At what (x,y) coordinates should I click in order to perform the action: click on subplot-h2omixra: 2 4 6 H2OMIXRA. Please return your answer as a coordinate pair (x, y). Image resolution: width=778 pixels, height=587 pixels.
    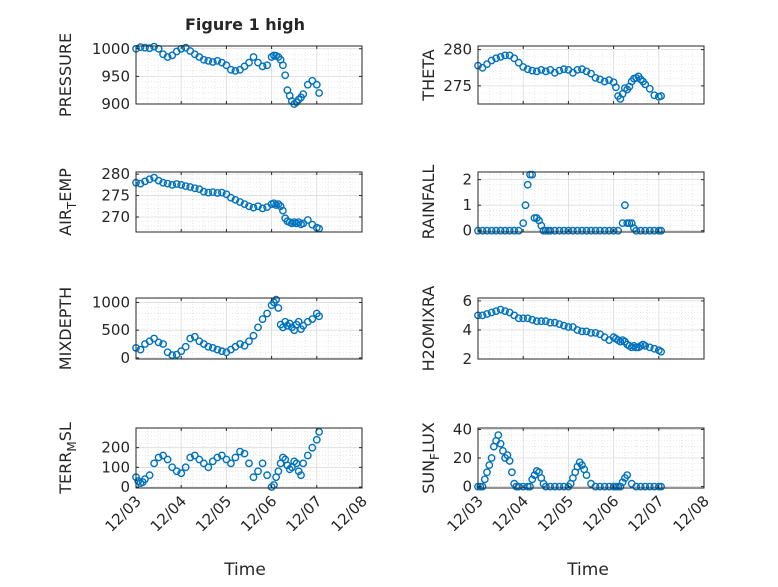
    Looking at the image, I should click on (562, 328).